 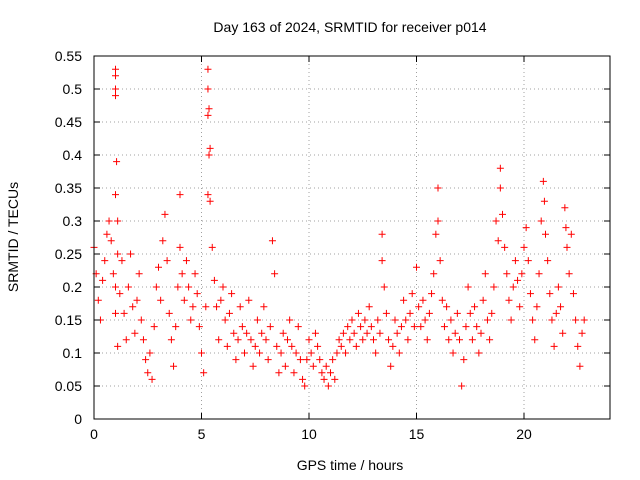 I want to click on y-tick-label: 0.4, so click(x=73, y=155).